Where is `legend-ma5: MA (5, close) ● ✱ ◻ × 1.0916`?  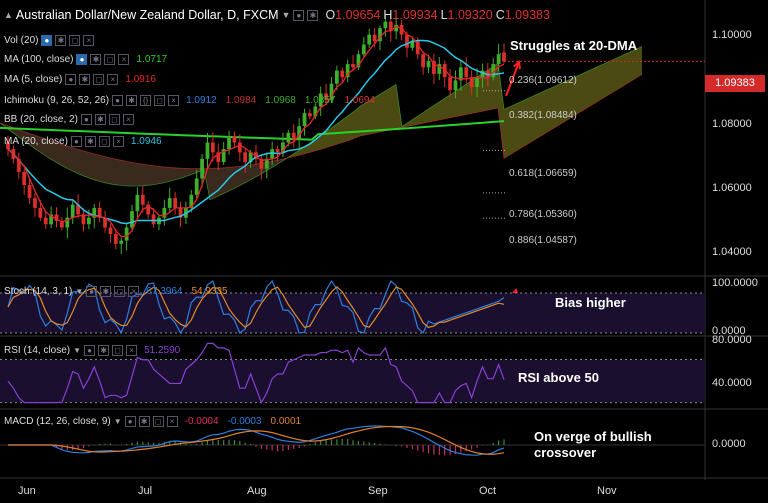 legend-ma5: MA (5, close) ● ✱ ◻ × 1.0916 is located at coordinates (80, 79).